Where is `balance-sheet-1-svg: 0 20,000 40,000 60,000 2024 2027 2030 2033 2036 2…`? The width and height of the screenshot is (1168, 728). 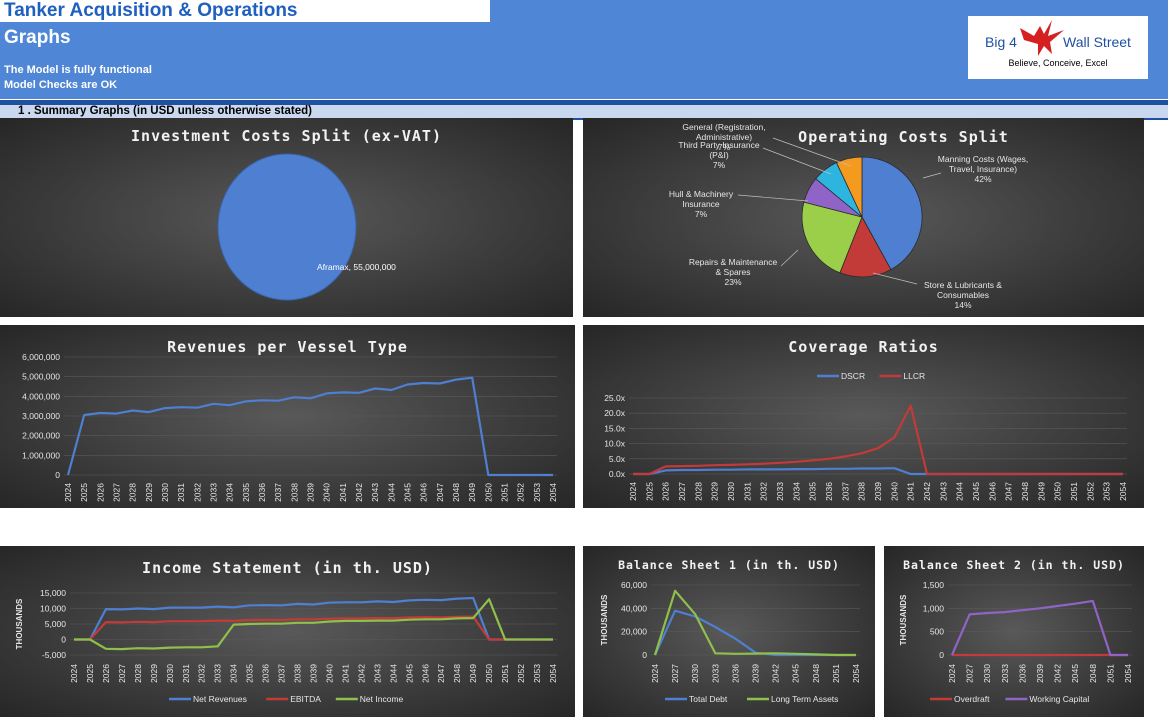
balance-sheet-1-svg: 0 20,000 40,000 60,000 2024 2027 2030 2033 2036 2… is located at coordinates (730, 642).